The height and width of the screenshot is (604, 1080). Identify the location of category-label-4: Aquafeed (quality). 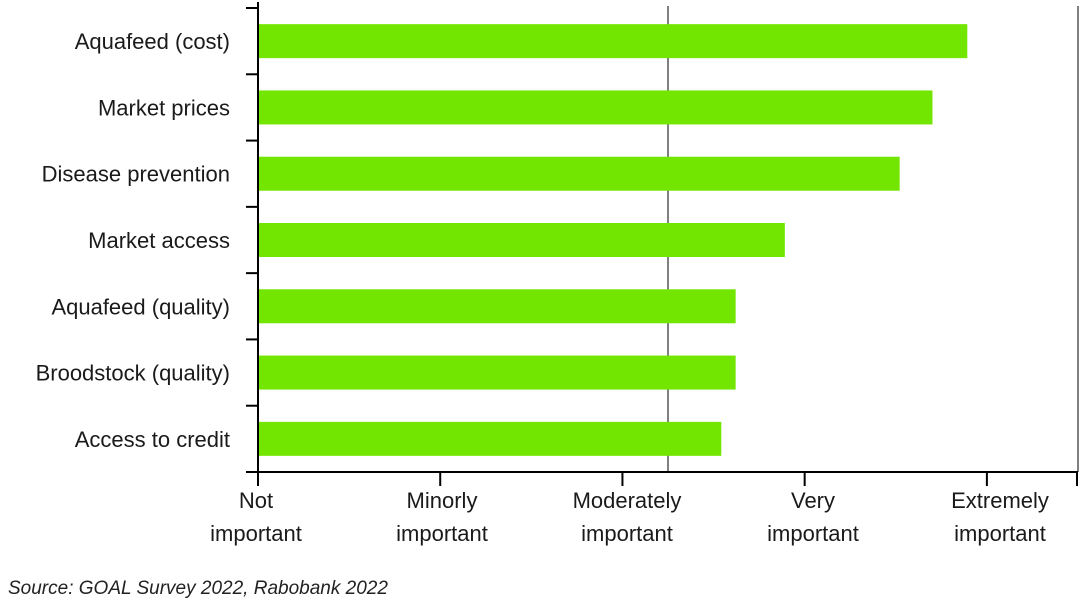
(140, 306).